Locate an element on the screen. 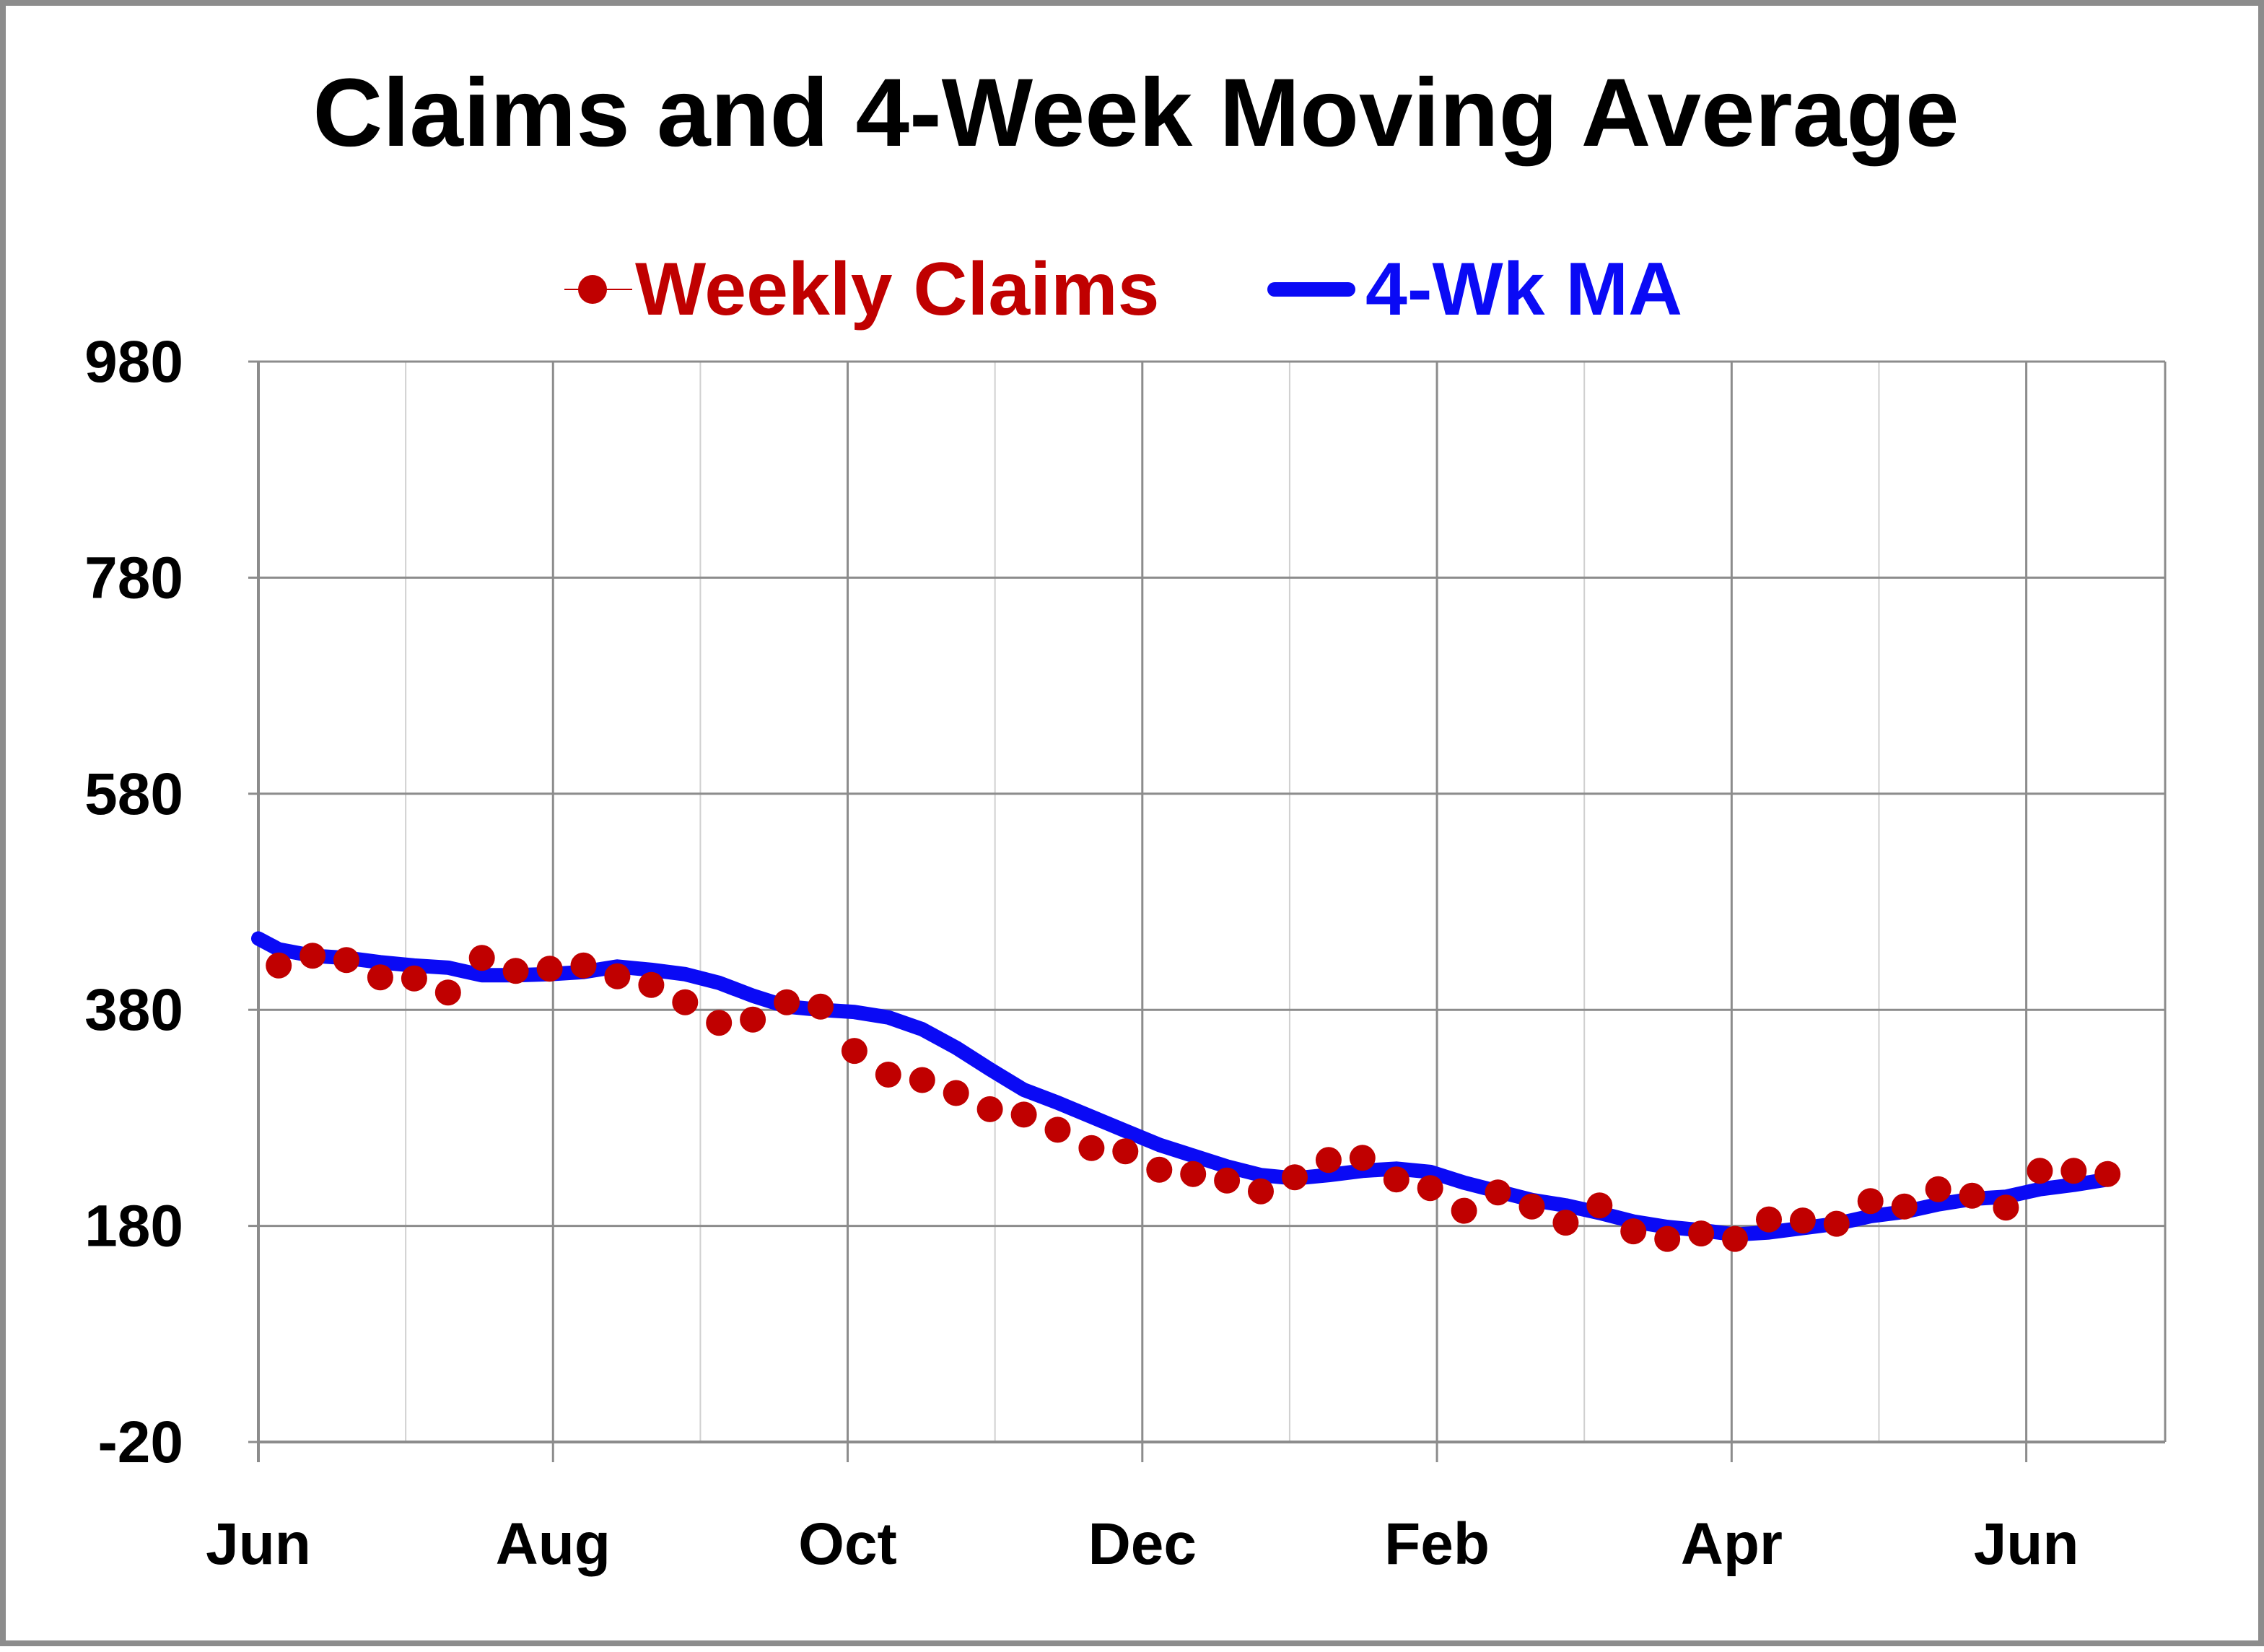 This screenshot has width=2264, height=1652. y-tick-label: 580 is located at coordinates (133, 794).